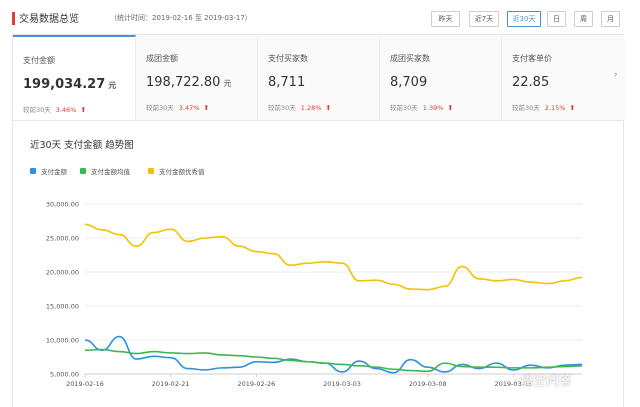 The image size is (640, 407). What do you see at coordinates (13, 18) in the screenshot?
I see `title-accent-bar` at bounding box center [13, 18].